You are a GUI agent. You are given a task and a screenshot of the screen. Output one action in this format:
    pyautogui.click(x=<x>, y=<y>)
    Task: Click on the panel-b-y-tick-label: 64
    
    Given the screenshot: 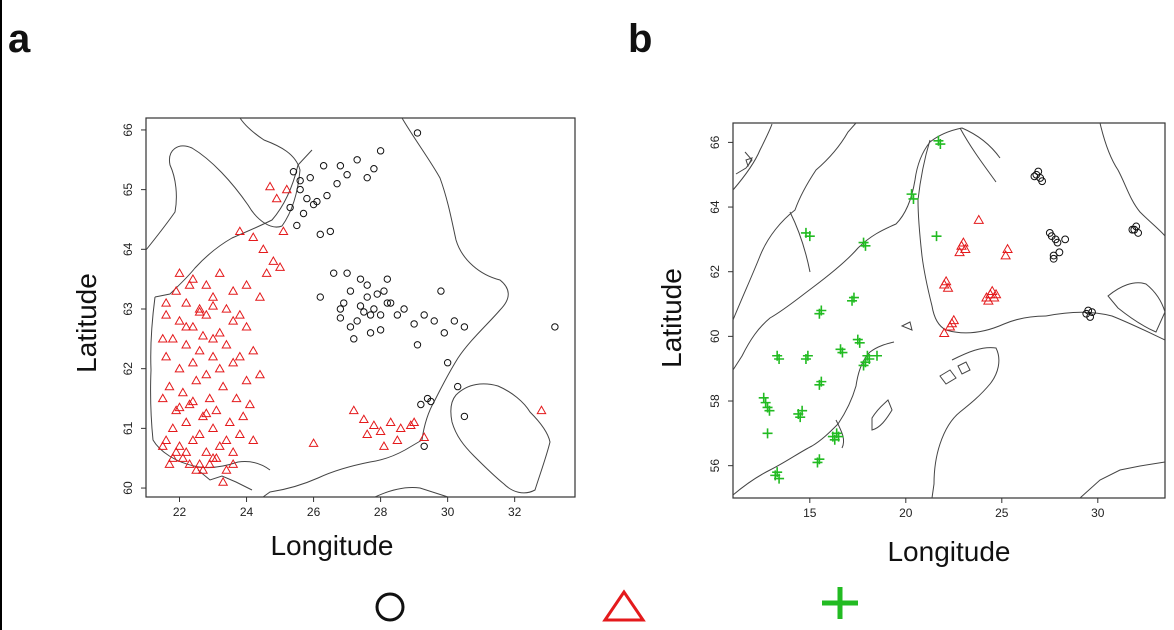 What is the action you would take?
    pyautogui.click(x=715, y=207)
    